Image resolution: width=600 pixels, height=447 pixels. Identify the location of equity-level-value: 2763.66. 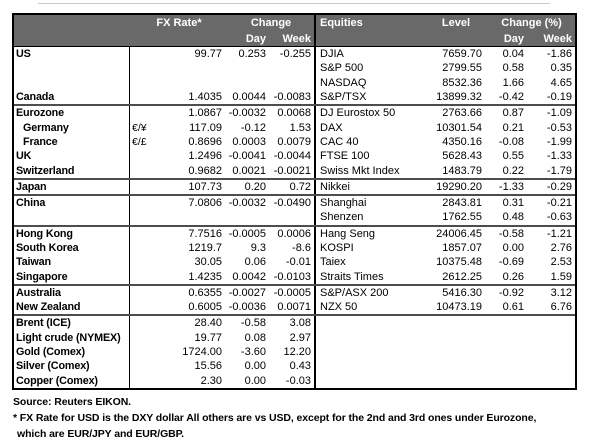
(462, 113).